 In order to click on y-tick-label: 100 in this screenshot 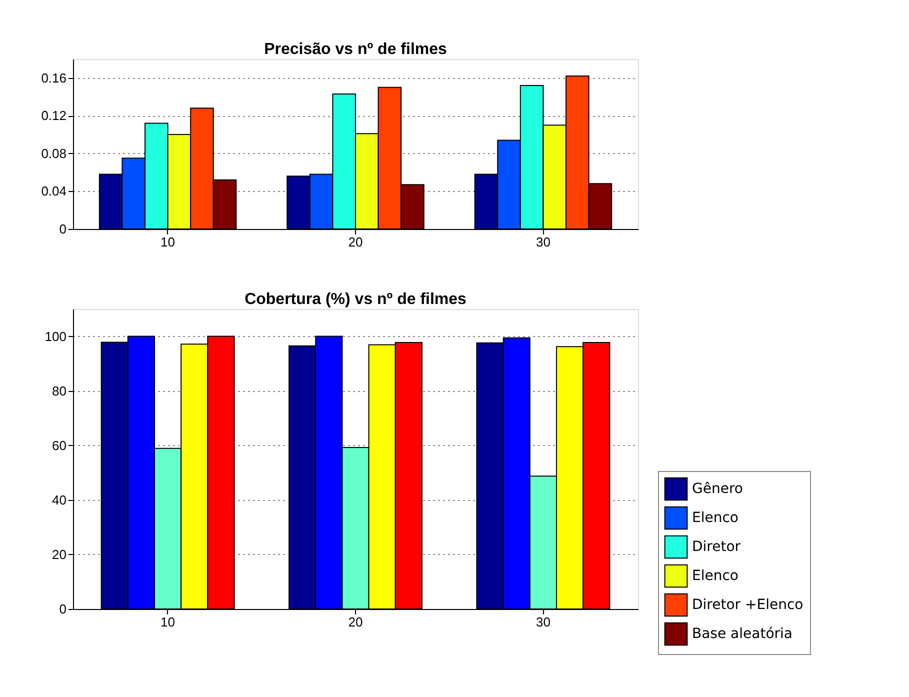, I will do `click(55, 336)`.